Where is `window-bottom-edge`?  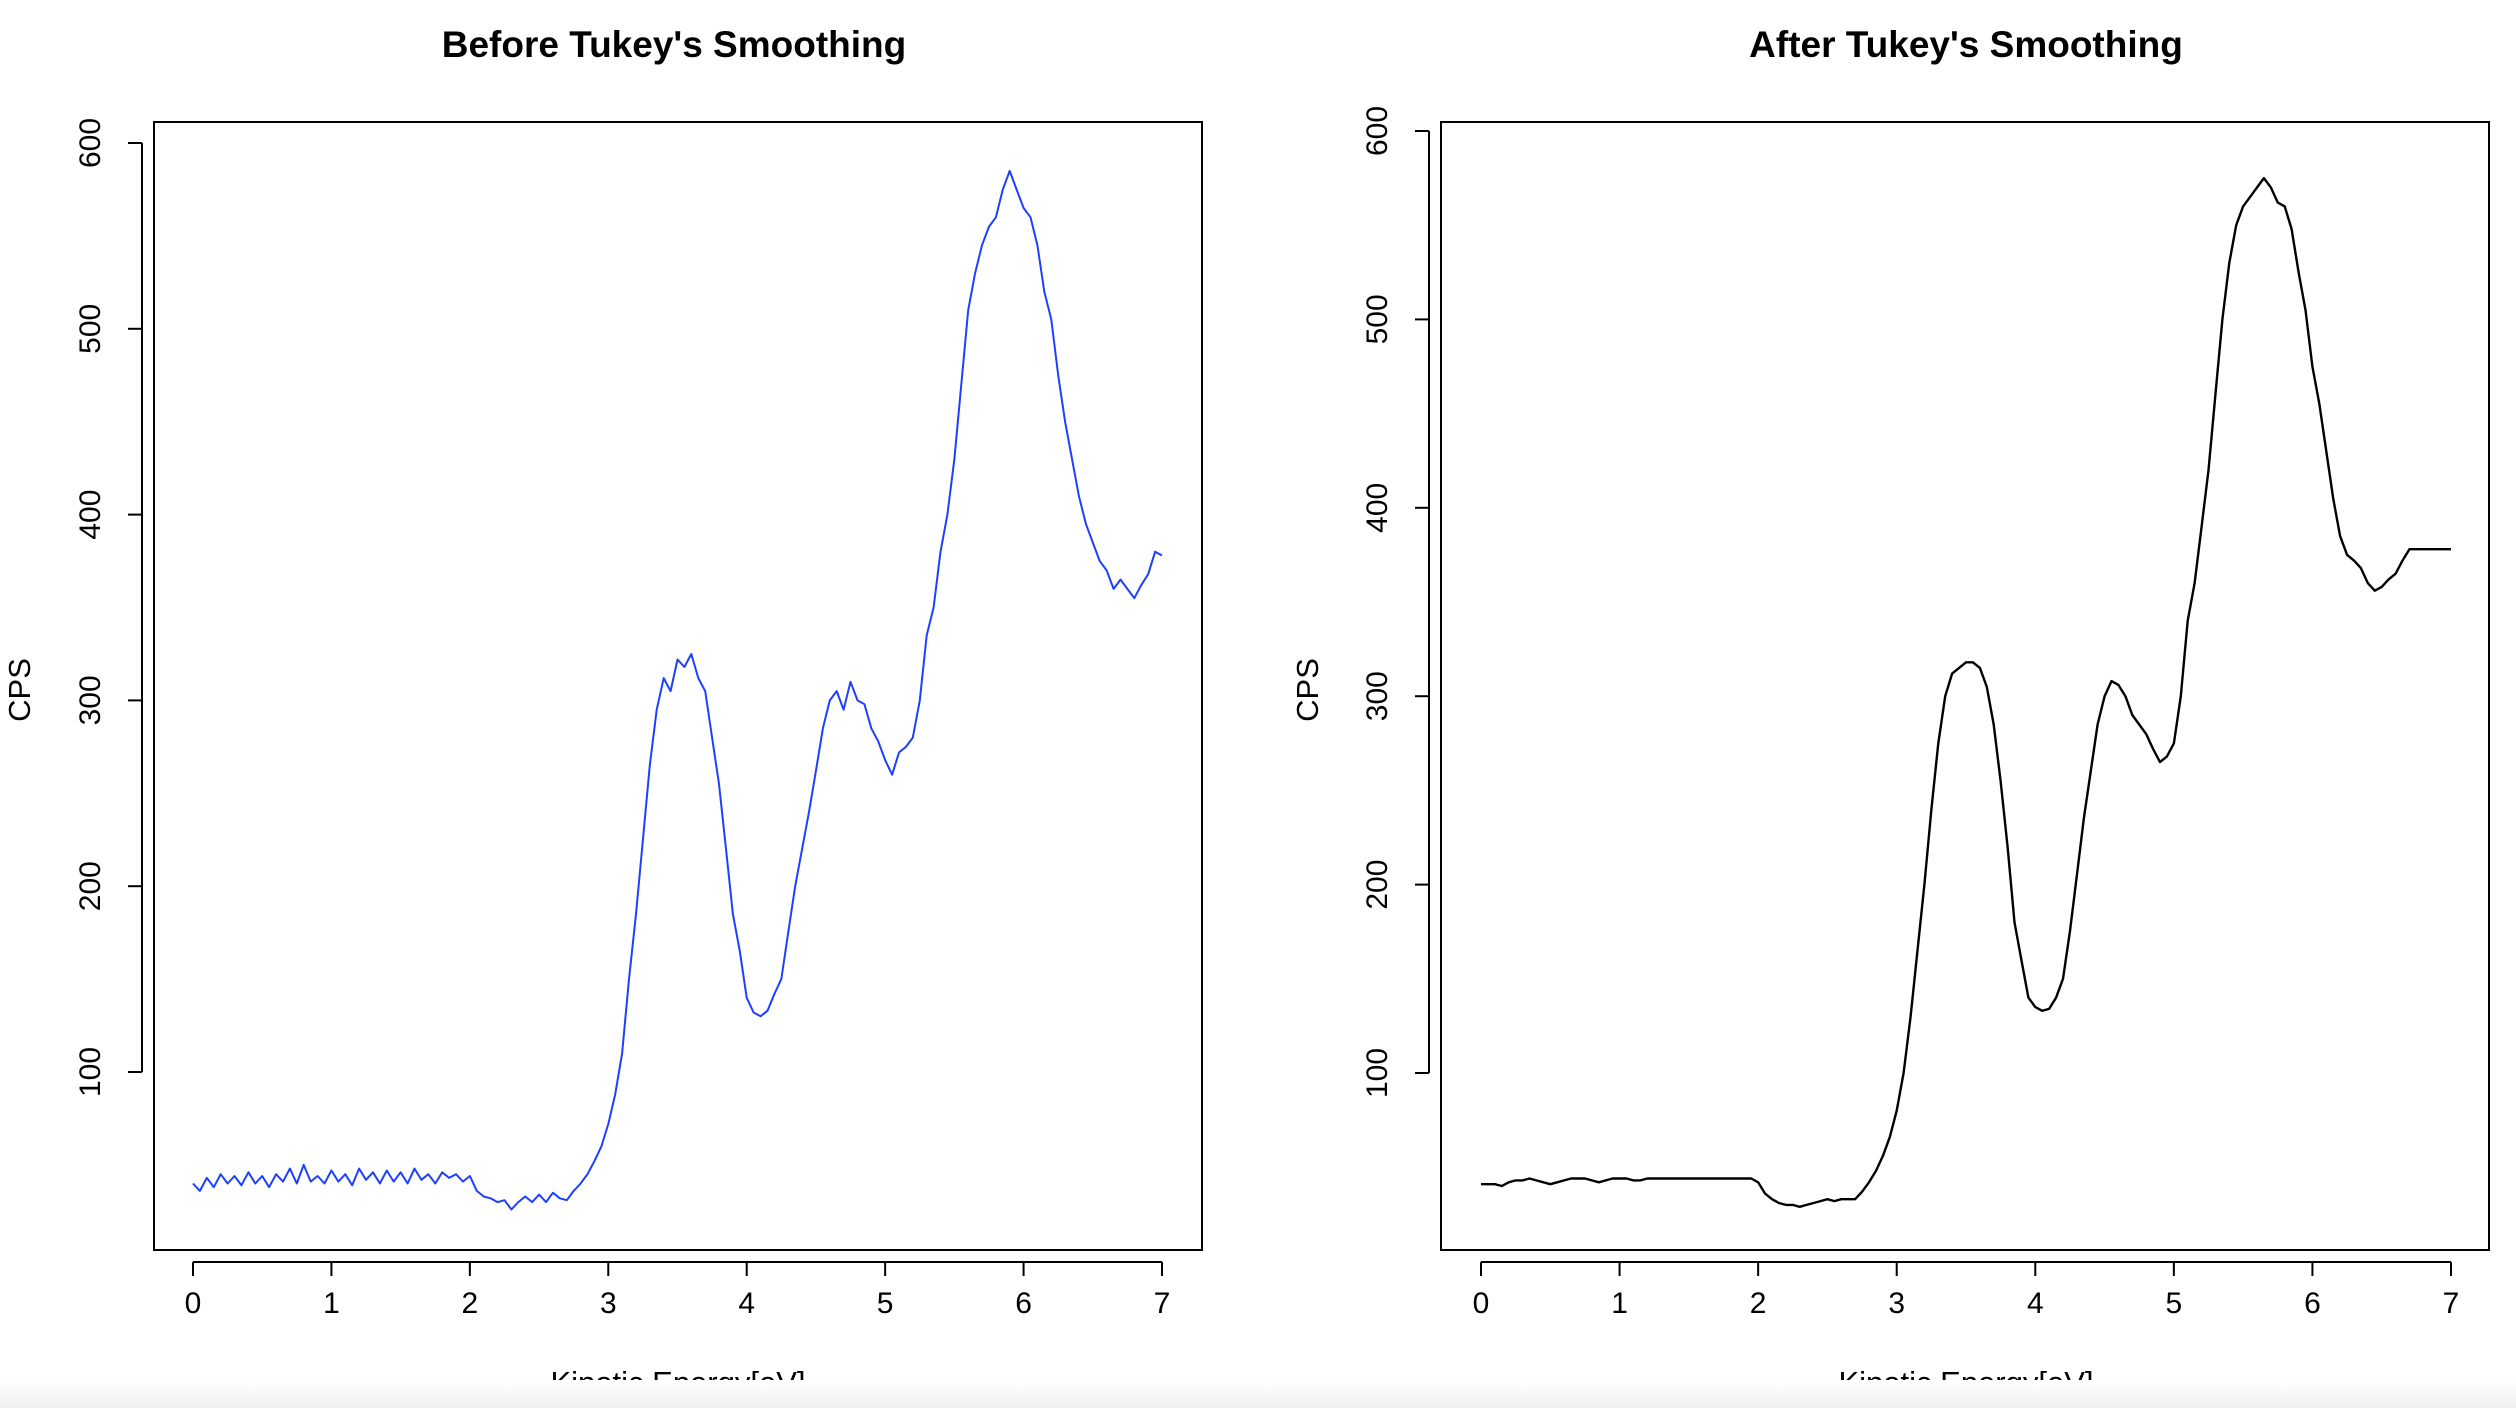 window-bottom-edge is located at coordinates (1258, 1394).